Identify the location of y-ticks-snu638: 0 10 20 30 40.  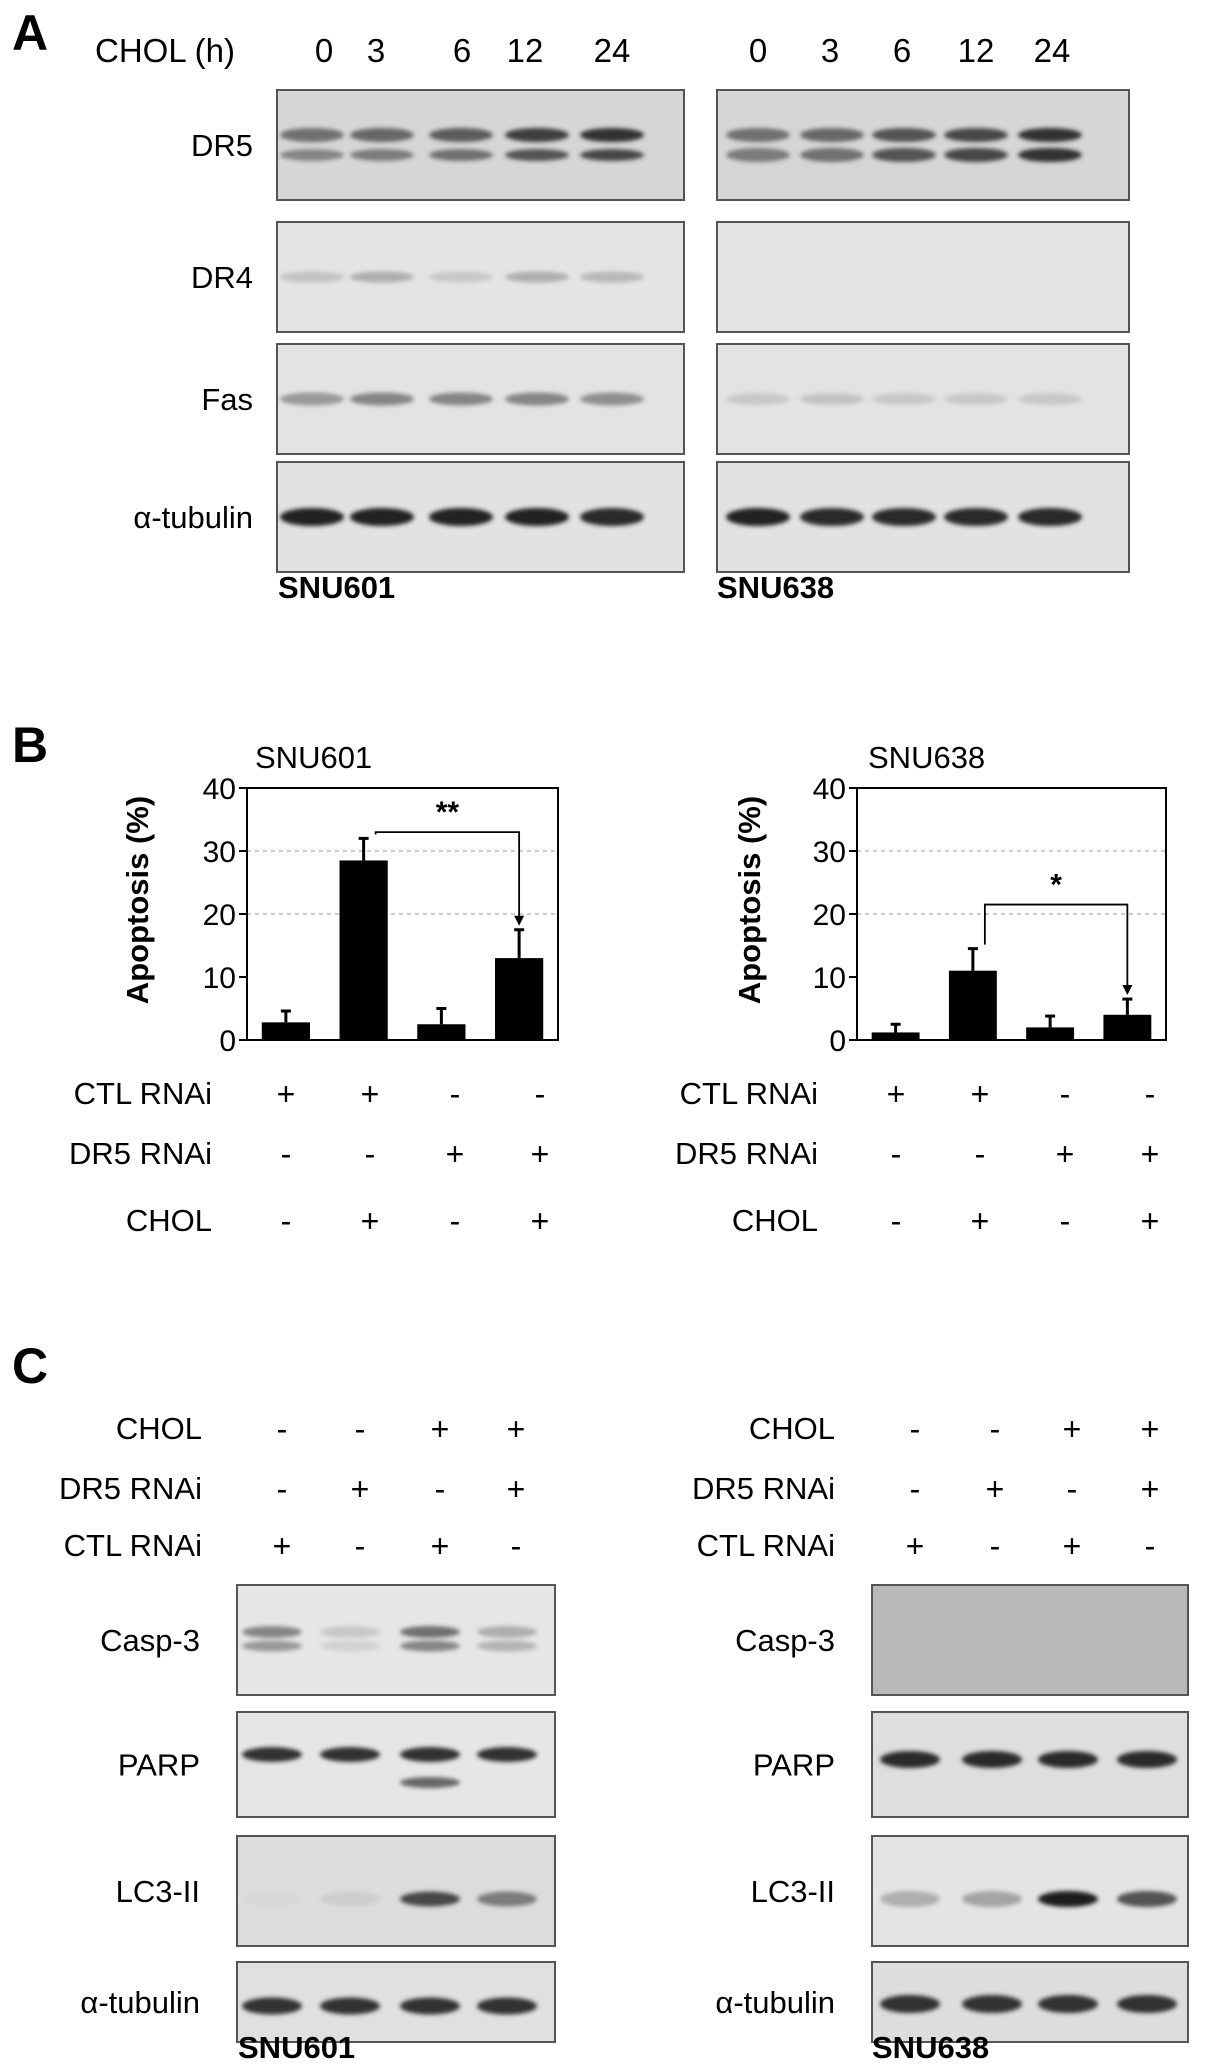
(835, 915).